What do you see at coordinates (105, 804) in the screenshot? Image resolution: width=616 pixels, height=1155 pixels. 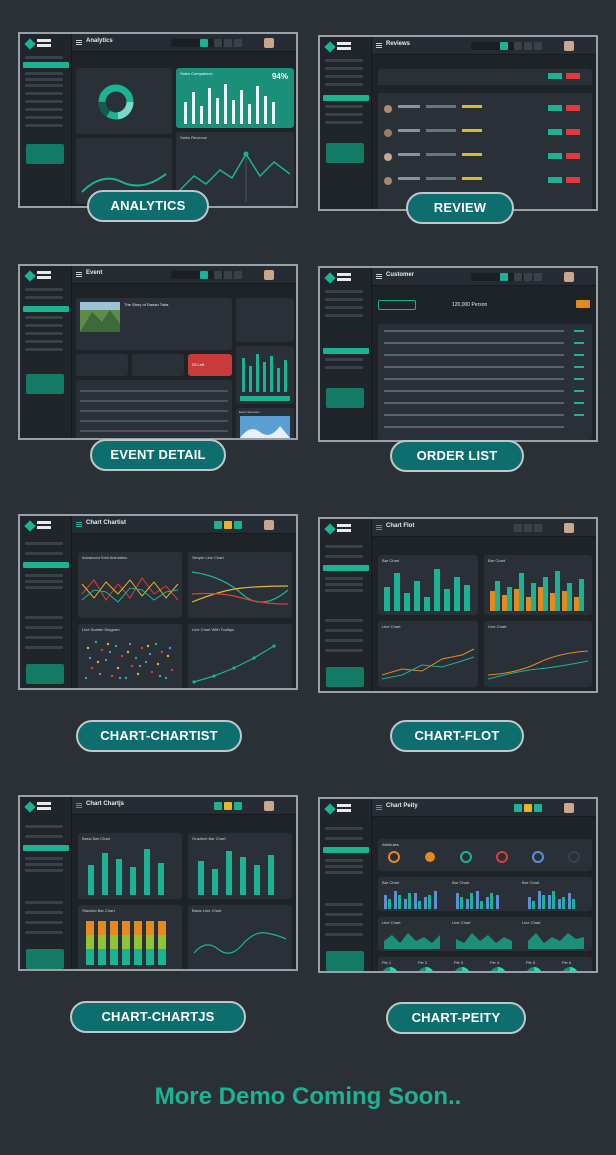 I see `screen-title: Chart Chartjs` at bounding box center [105, 804].